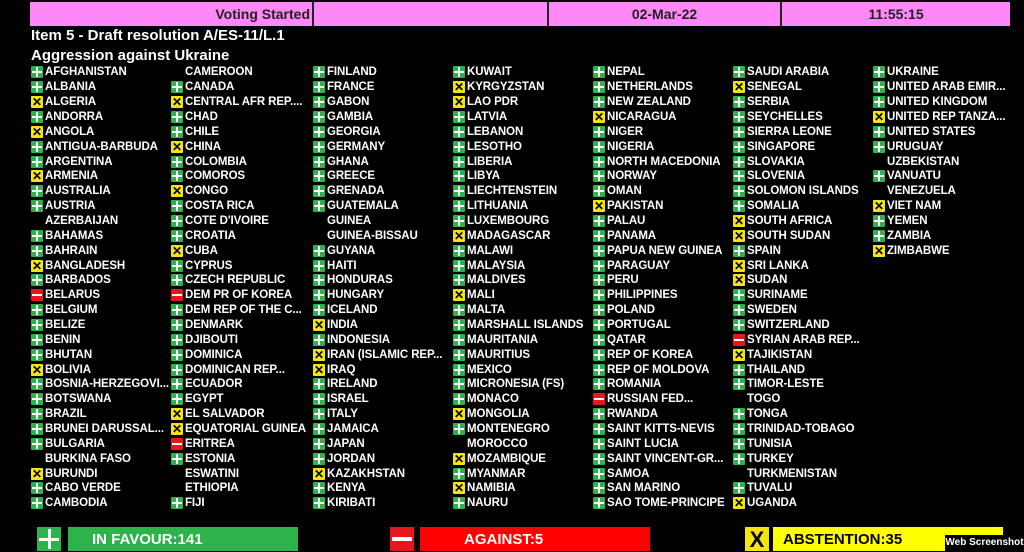 The width and height of the screenshot is (1024, 552). Describe the element at coordinates (518, 87) in the screenshot. I see `country-vote-row: KYRGYZSTAN` at that location.